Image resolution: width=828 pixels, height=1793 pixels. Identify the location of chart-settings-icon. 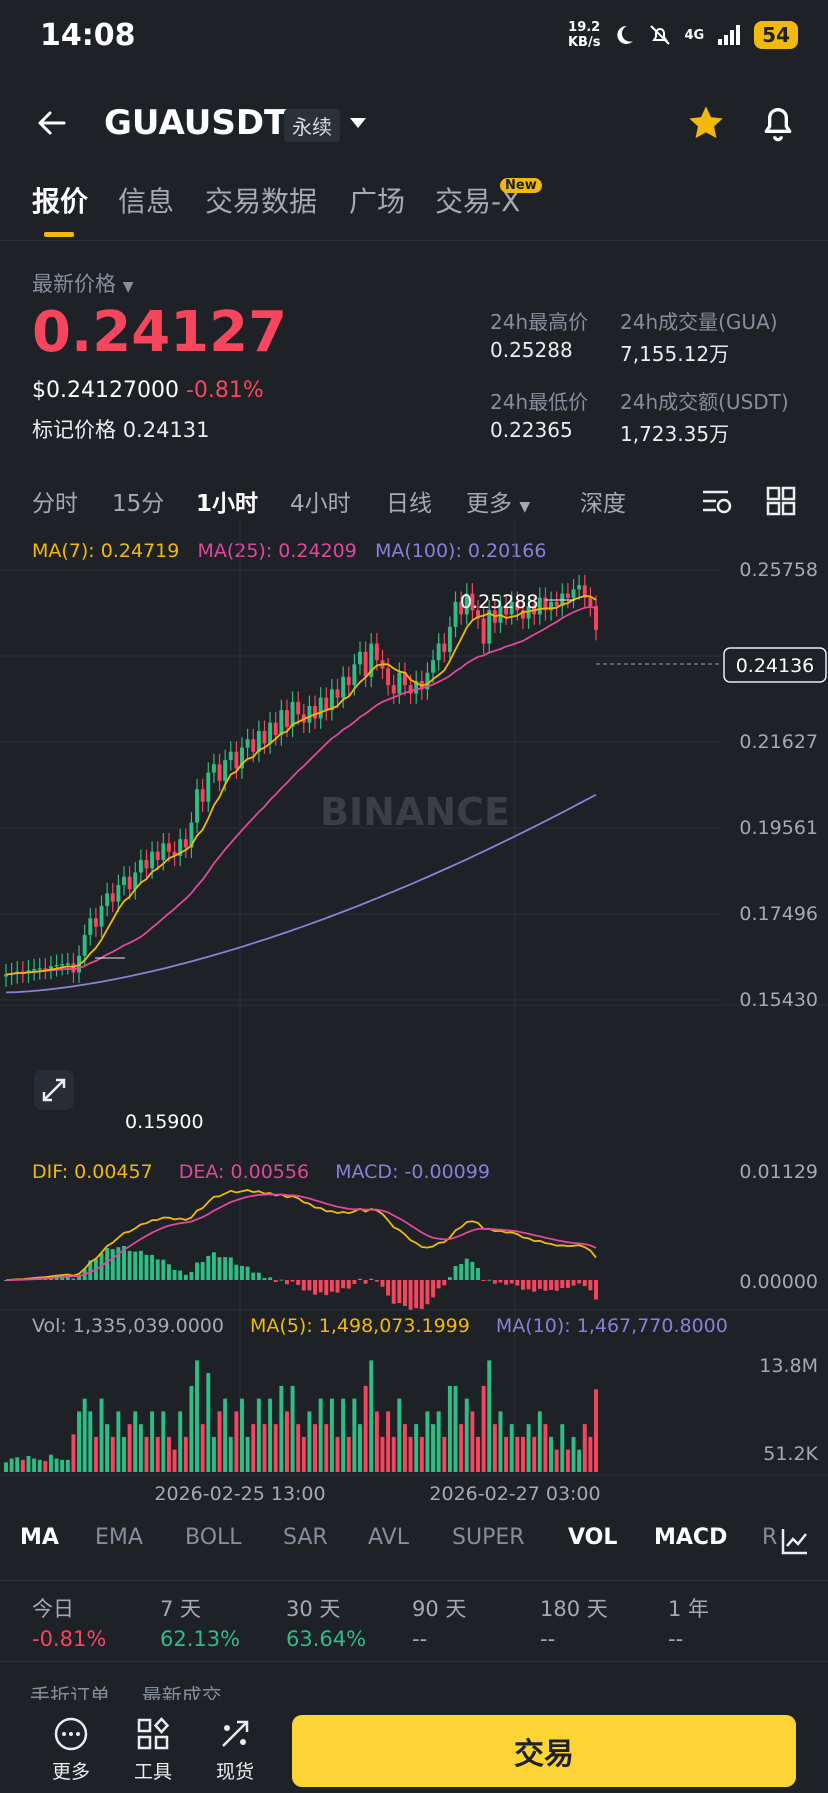
(717, 501).